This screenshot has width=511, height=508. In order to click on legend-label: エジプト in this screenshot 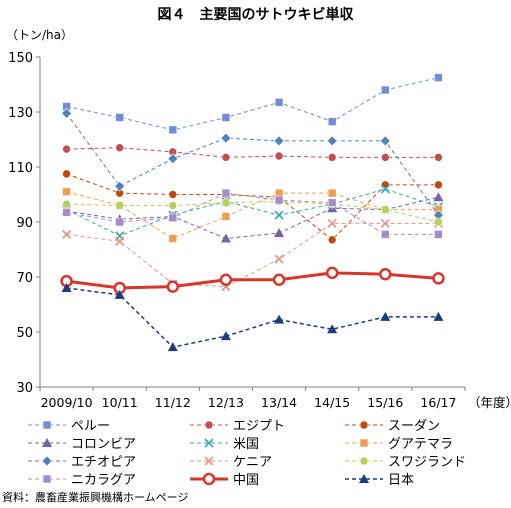, I will do `click(259, 426)`.